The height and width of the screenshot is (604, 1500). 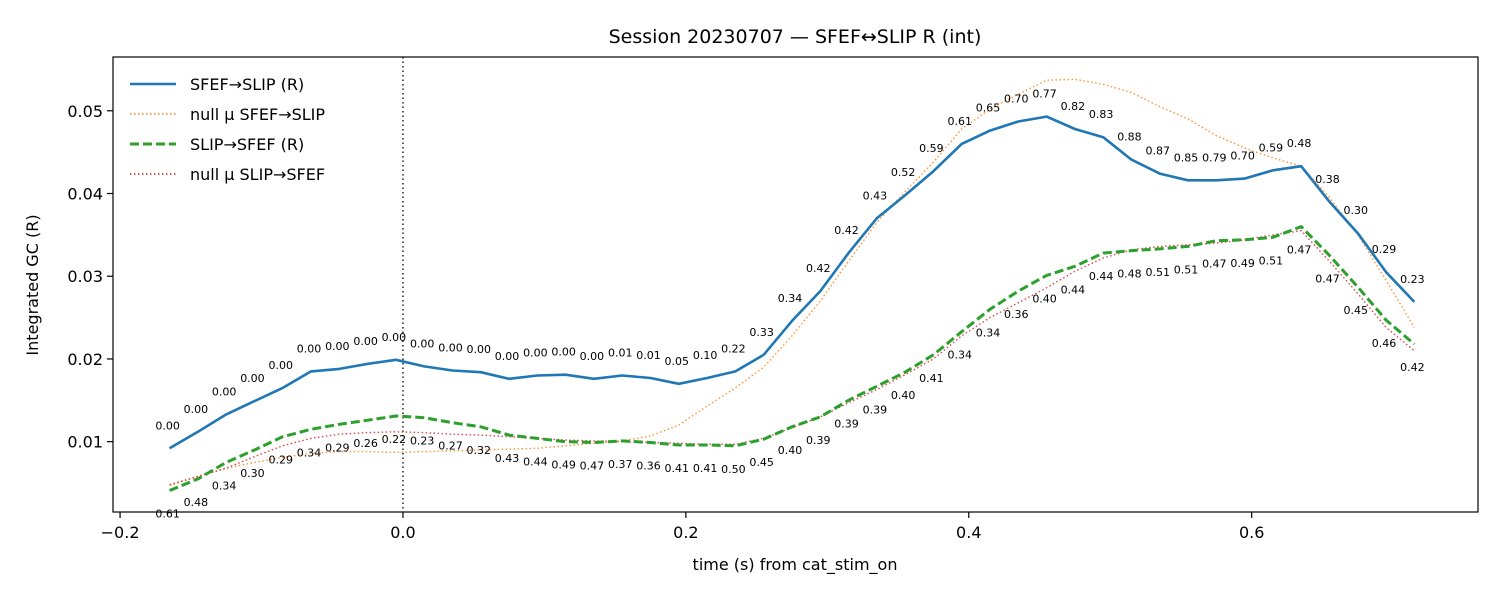 What do you see at coordinates (733, 348) in the screenshot?
I see `point-label: 0.22` at bounding box center [733, 348].